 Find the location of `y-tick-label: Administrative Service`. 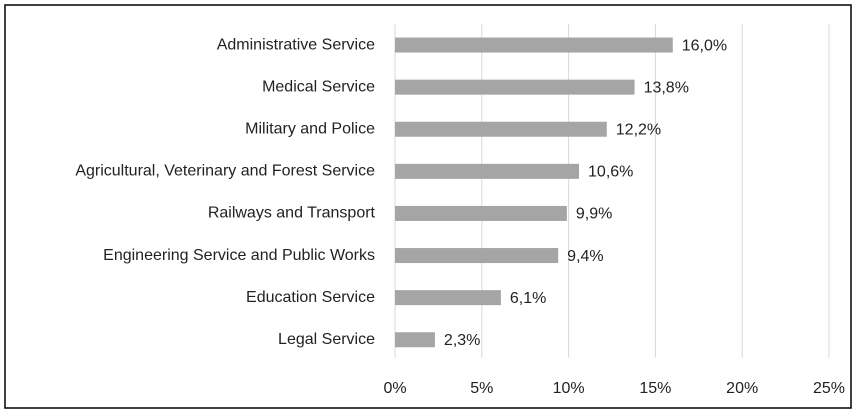

y-tick-label: Administrative Service is located at coordinates (296, 44).